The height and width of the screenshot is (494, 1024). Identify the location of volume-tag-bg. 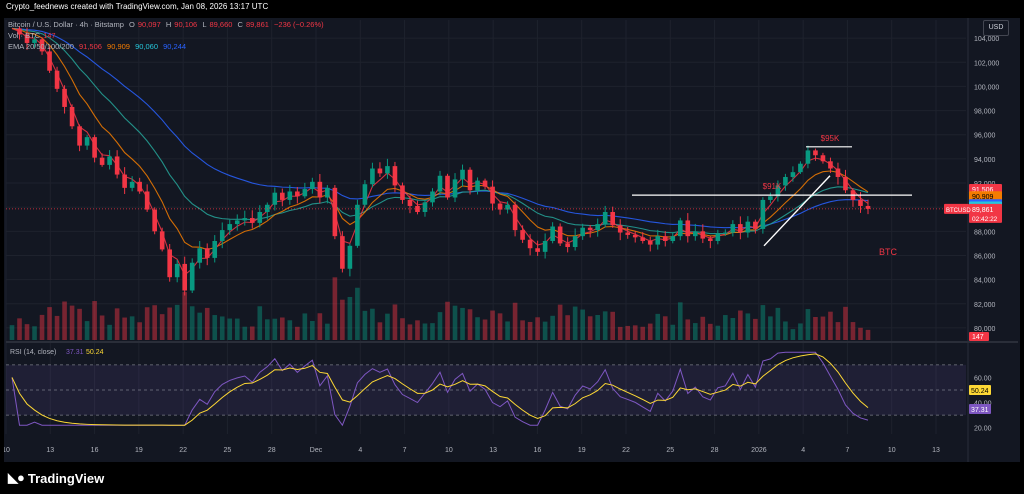
(979, 336).